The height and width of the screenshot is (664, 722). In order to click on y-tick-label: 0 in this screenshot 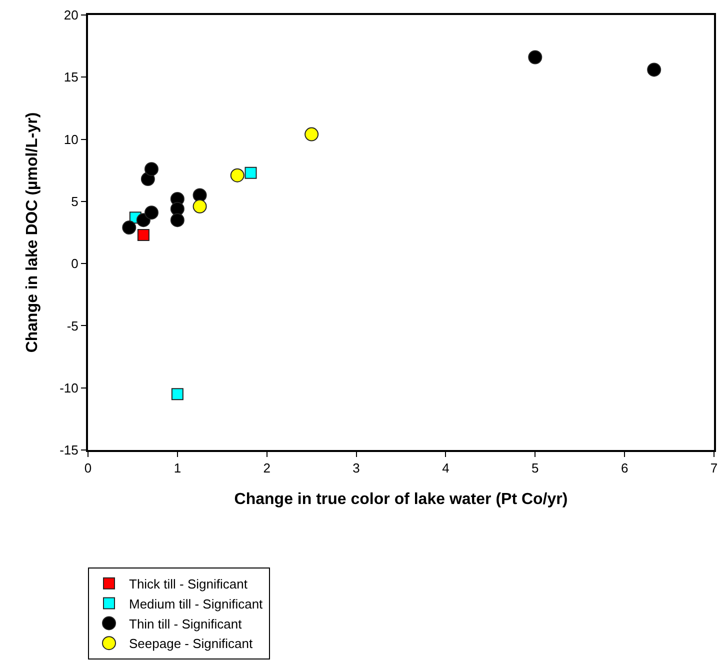, I will do `click(74, 264)`.